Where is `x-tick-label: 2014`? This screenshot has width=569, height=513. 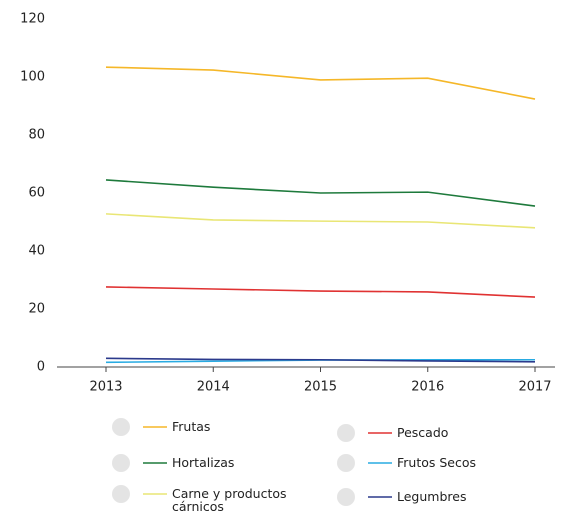 x-tick-label: 2014 is located at coordinates (213, 387).